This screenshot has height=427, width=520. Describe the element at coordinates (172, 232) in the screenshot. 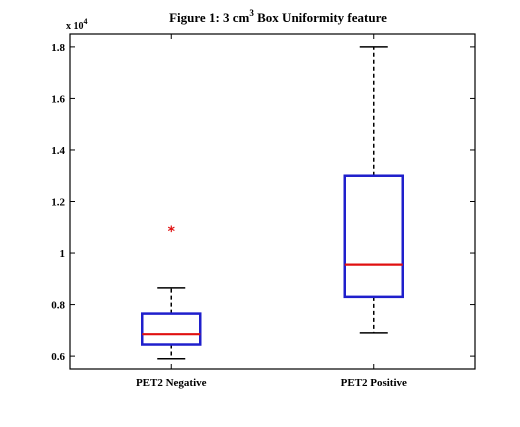

I see `outlier-point: *` at that location.